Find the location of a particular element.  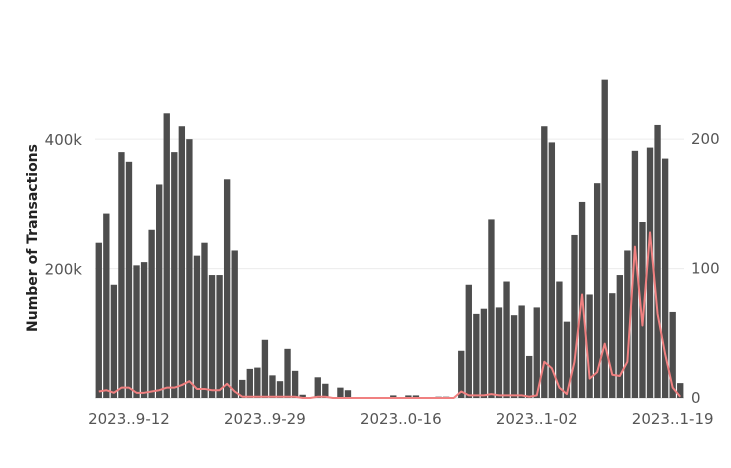

x-tick-label: 2023..0-16 is located at coordinates (401, 419).